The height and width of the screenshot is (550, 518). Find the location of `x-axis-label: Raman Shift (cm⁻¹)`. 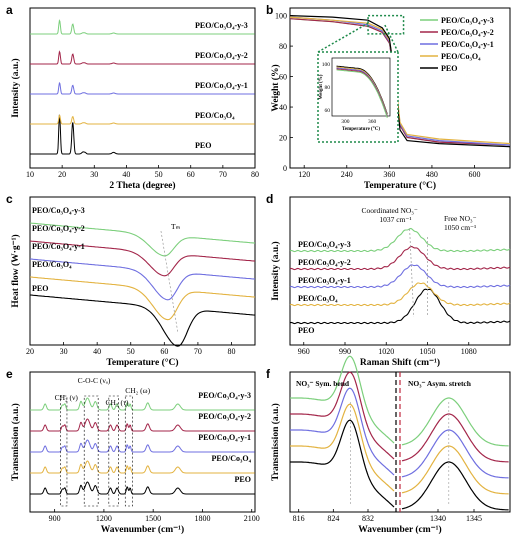

x-axis-label: Raman Shift (cm⁻¹) is located at coordinates (400, 362).